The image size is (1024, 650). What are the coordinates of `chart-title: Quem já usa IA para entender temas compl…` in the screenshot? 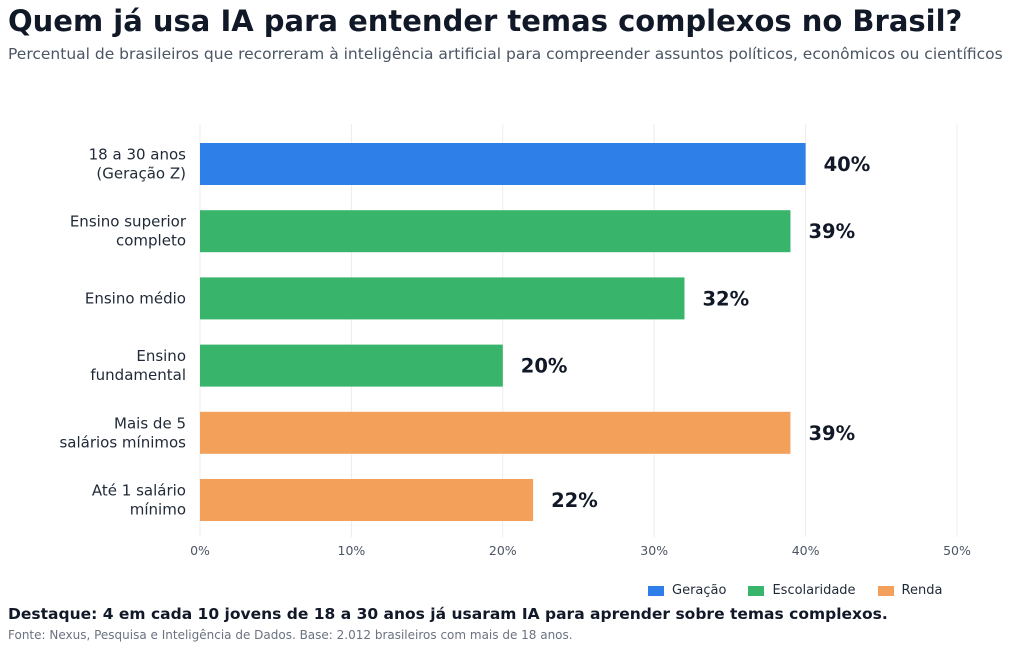 It's located at (485, 21).